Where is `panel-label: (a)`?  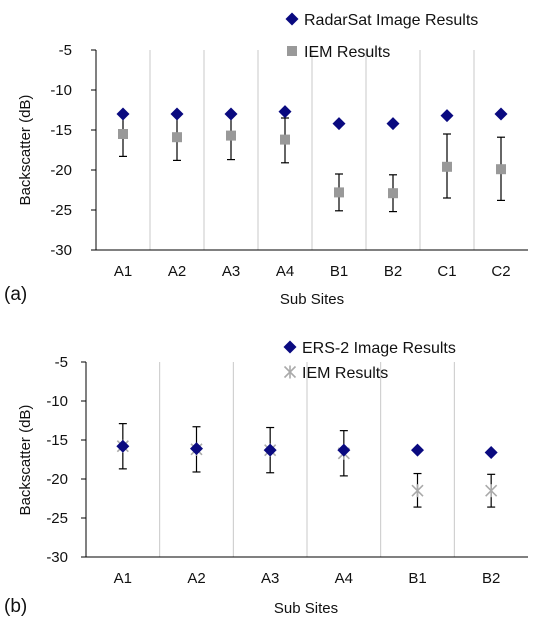 panel-label: (a) is located at coordinates (15, 294).